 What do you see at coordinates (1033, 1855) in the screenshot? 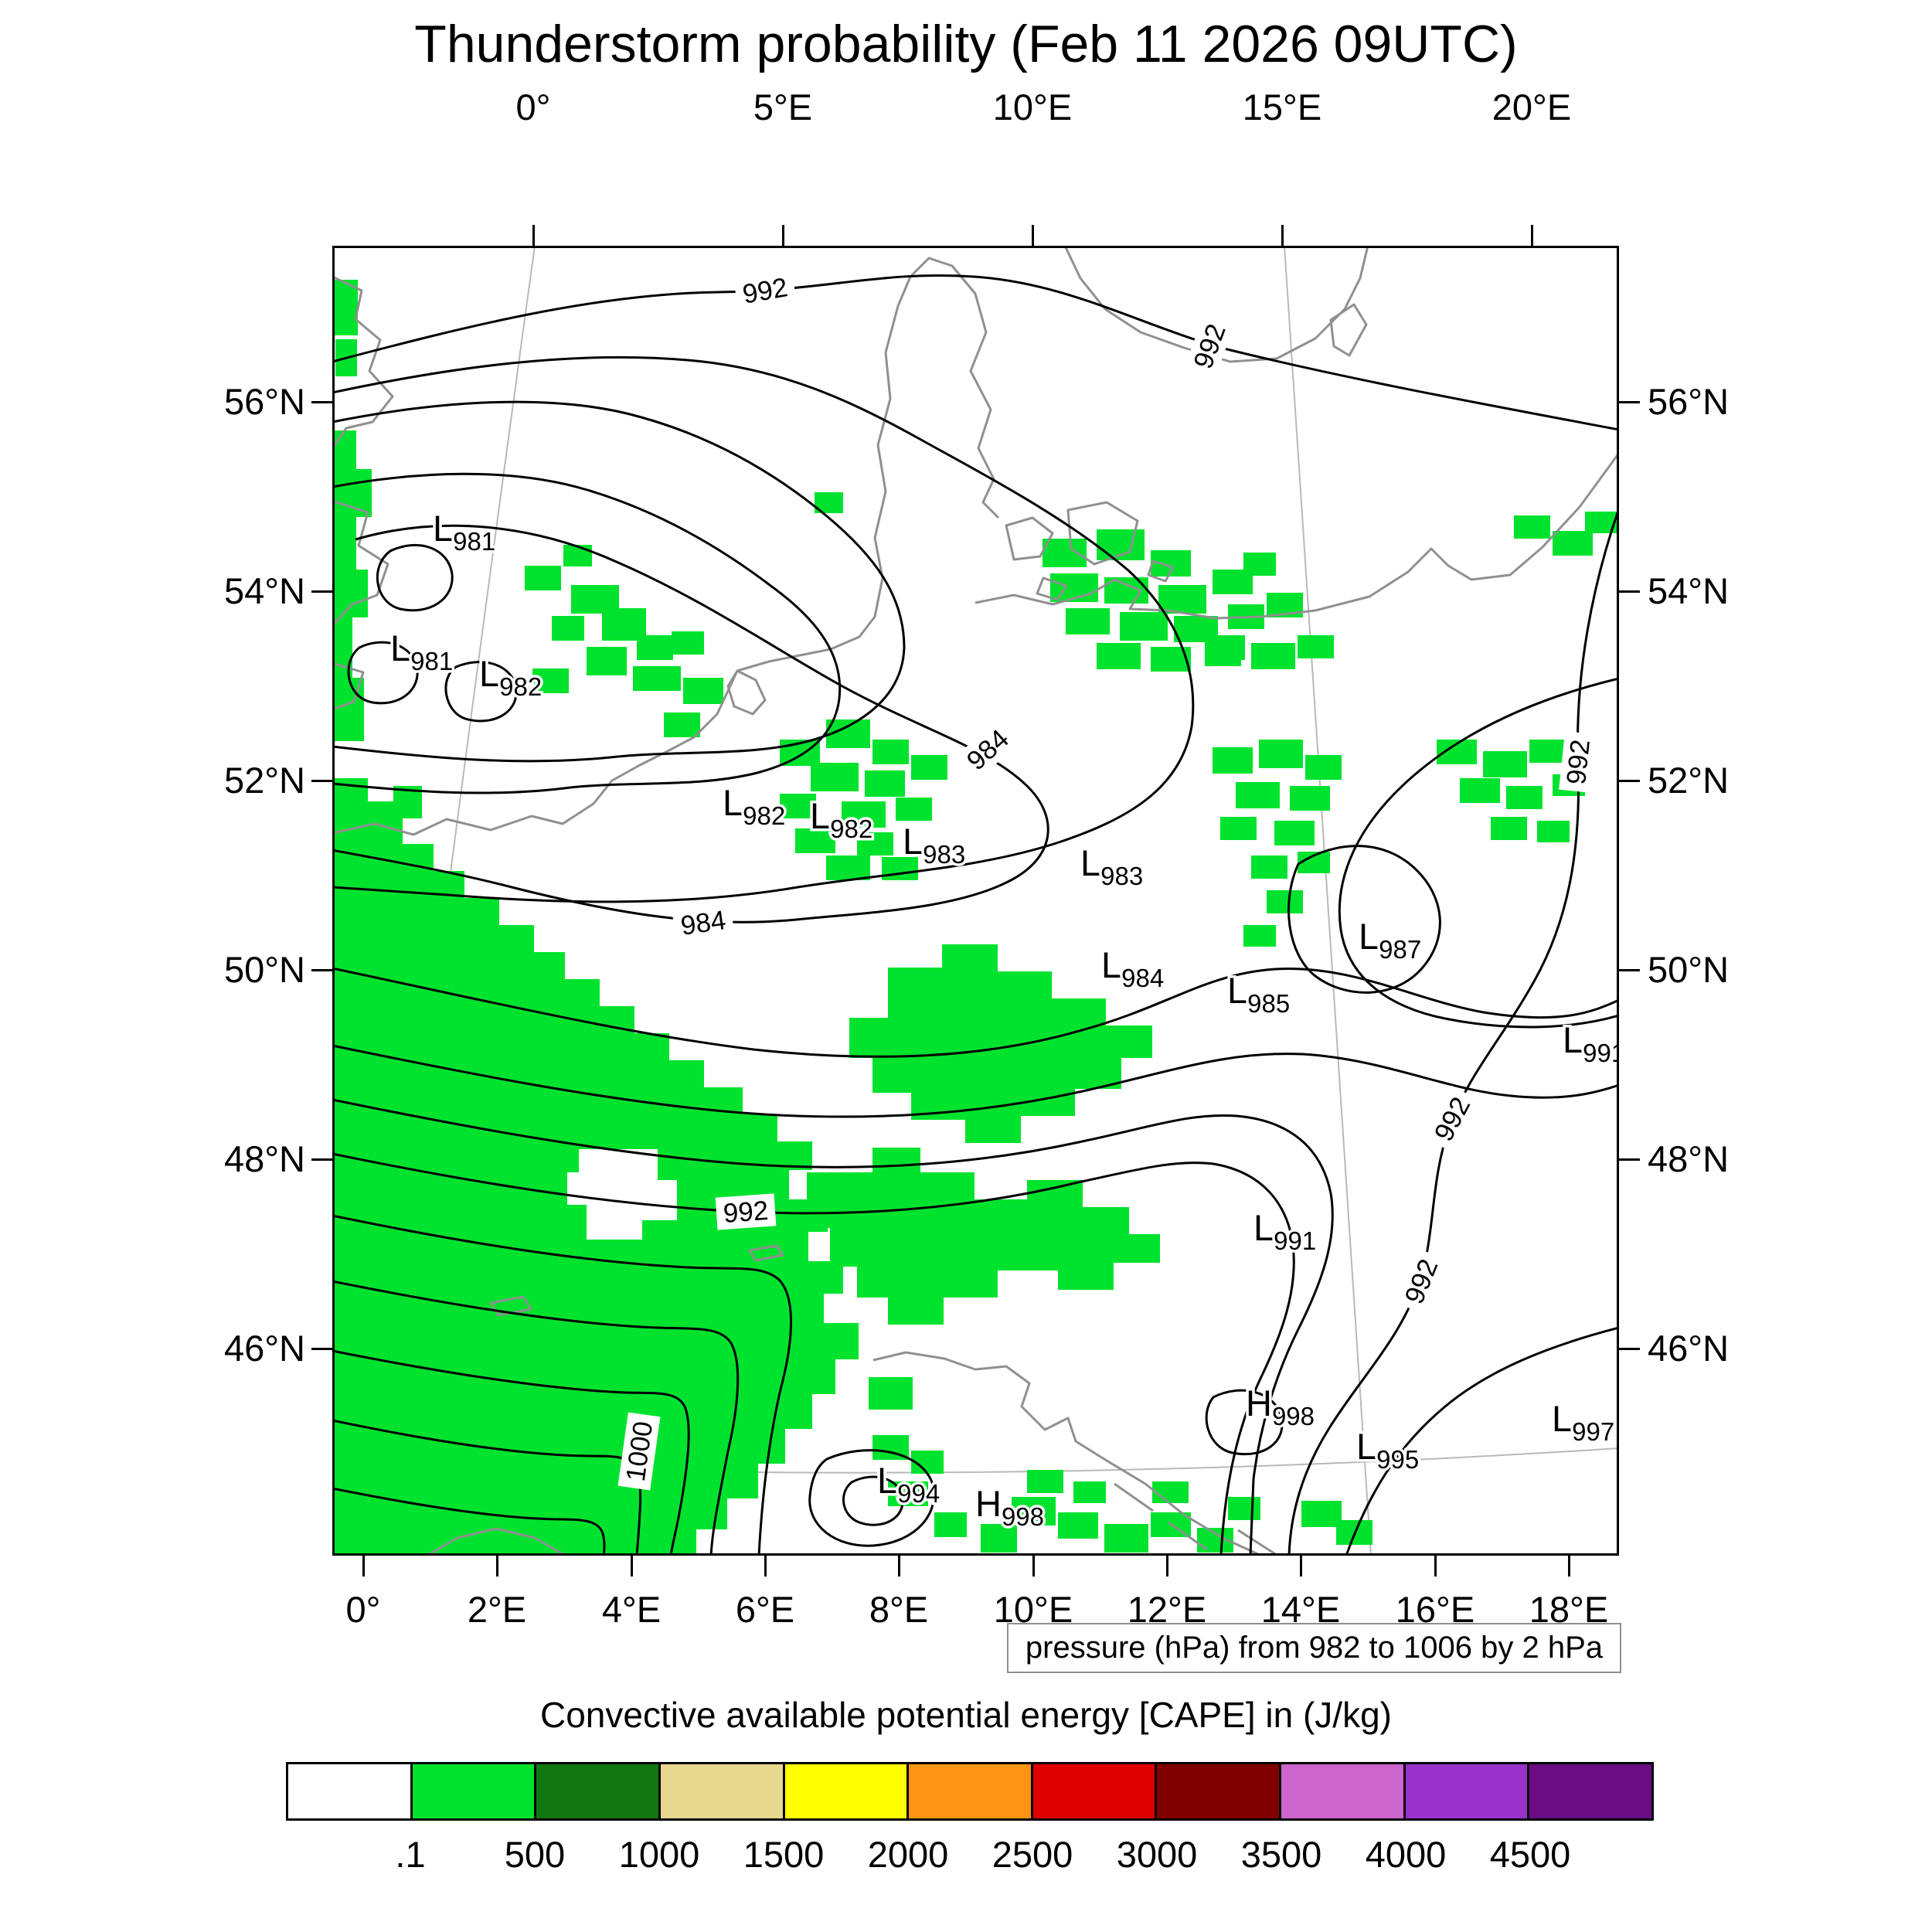
I see `colorbar-label: 2500` at bounding box center [1033, 1855].